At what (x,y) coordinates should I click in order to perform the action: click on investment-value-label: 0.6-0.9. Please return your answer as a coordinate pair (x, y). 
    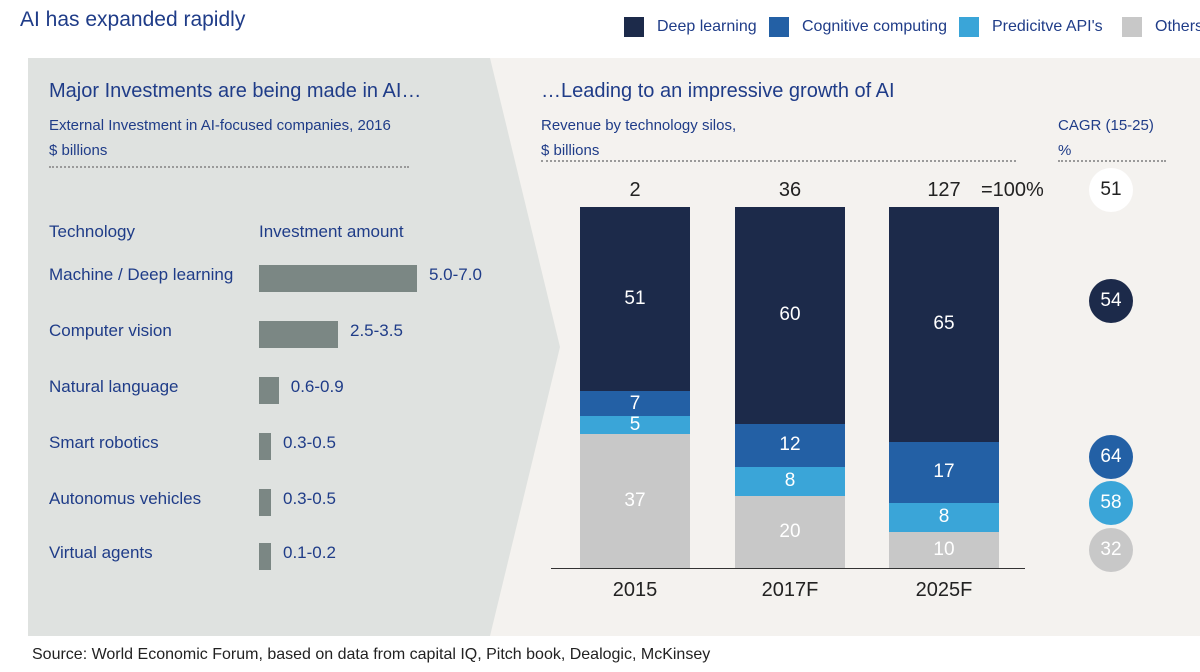
    Looking at the image, I should click on (317, 386).